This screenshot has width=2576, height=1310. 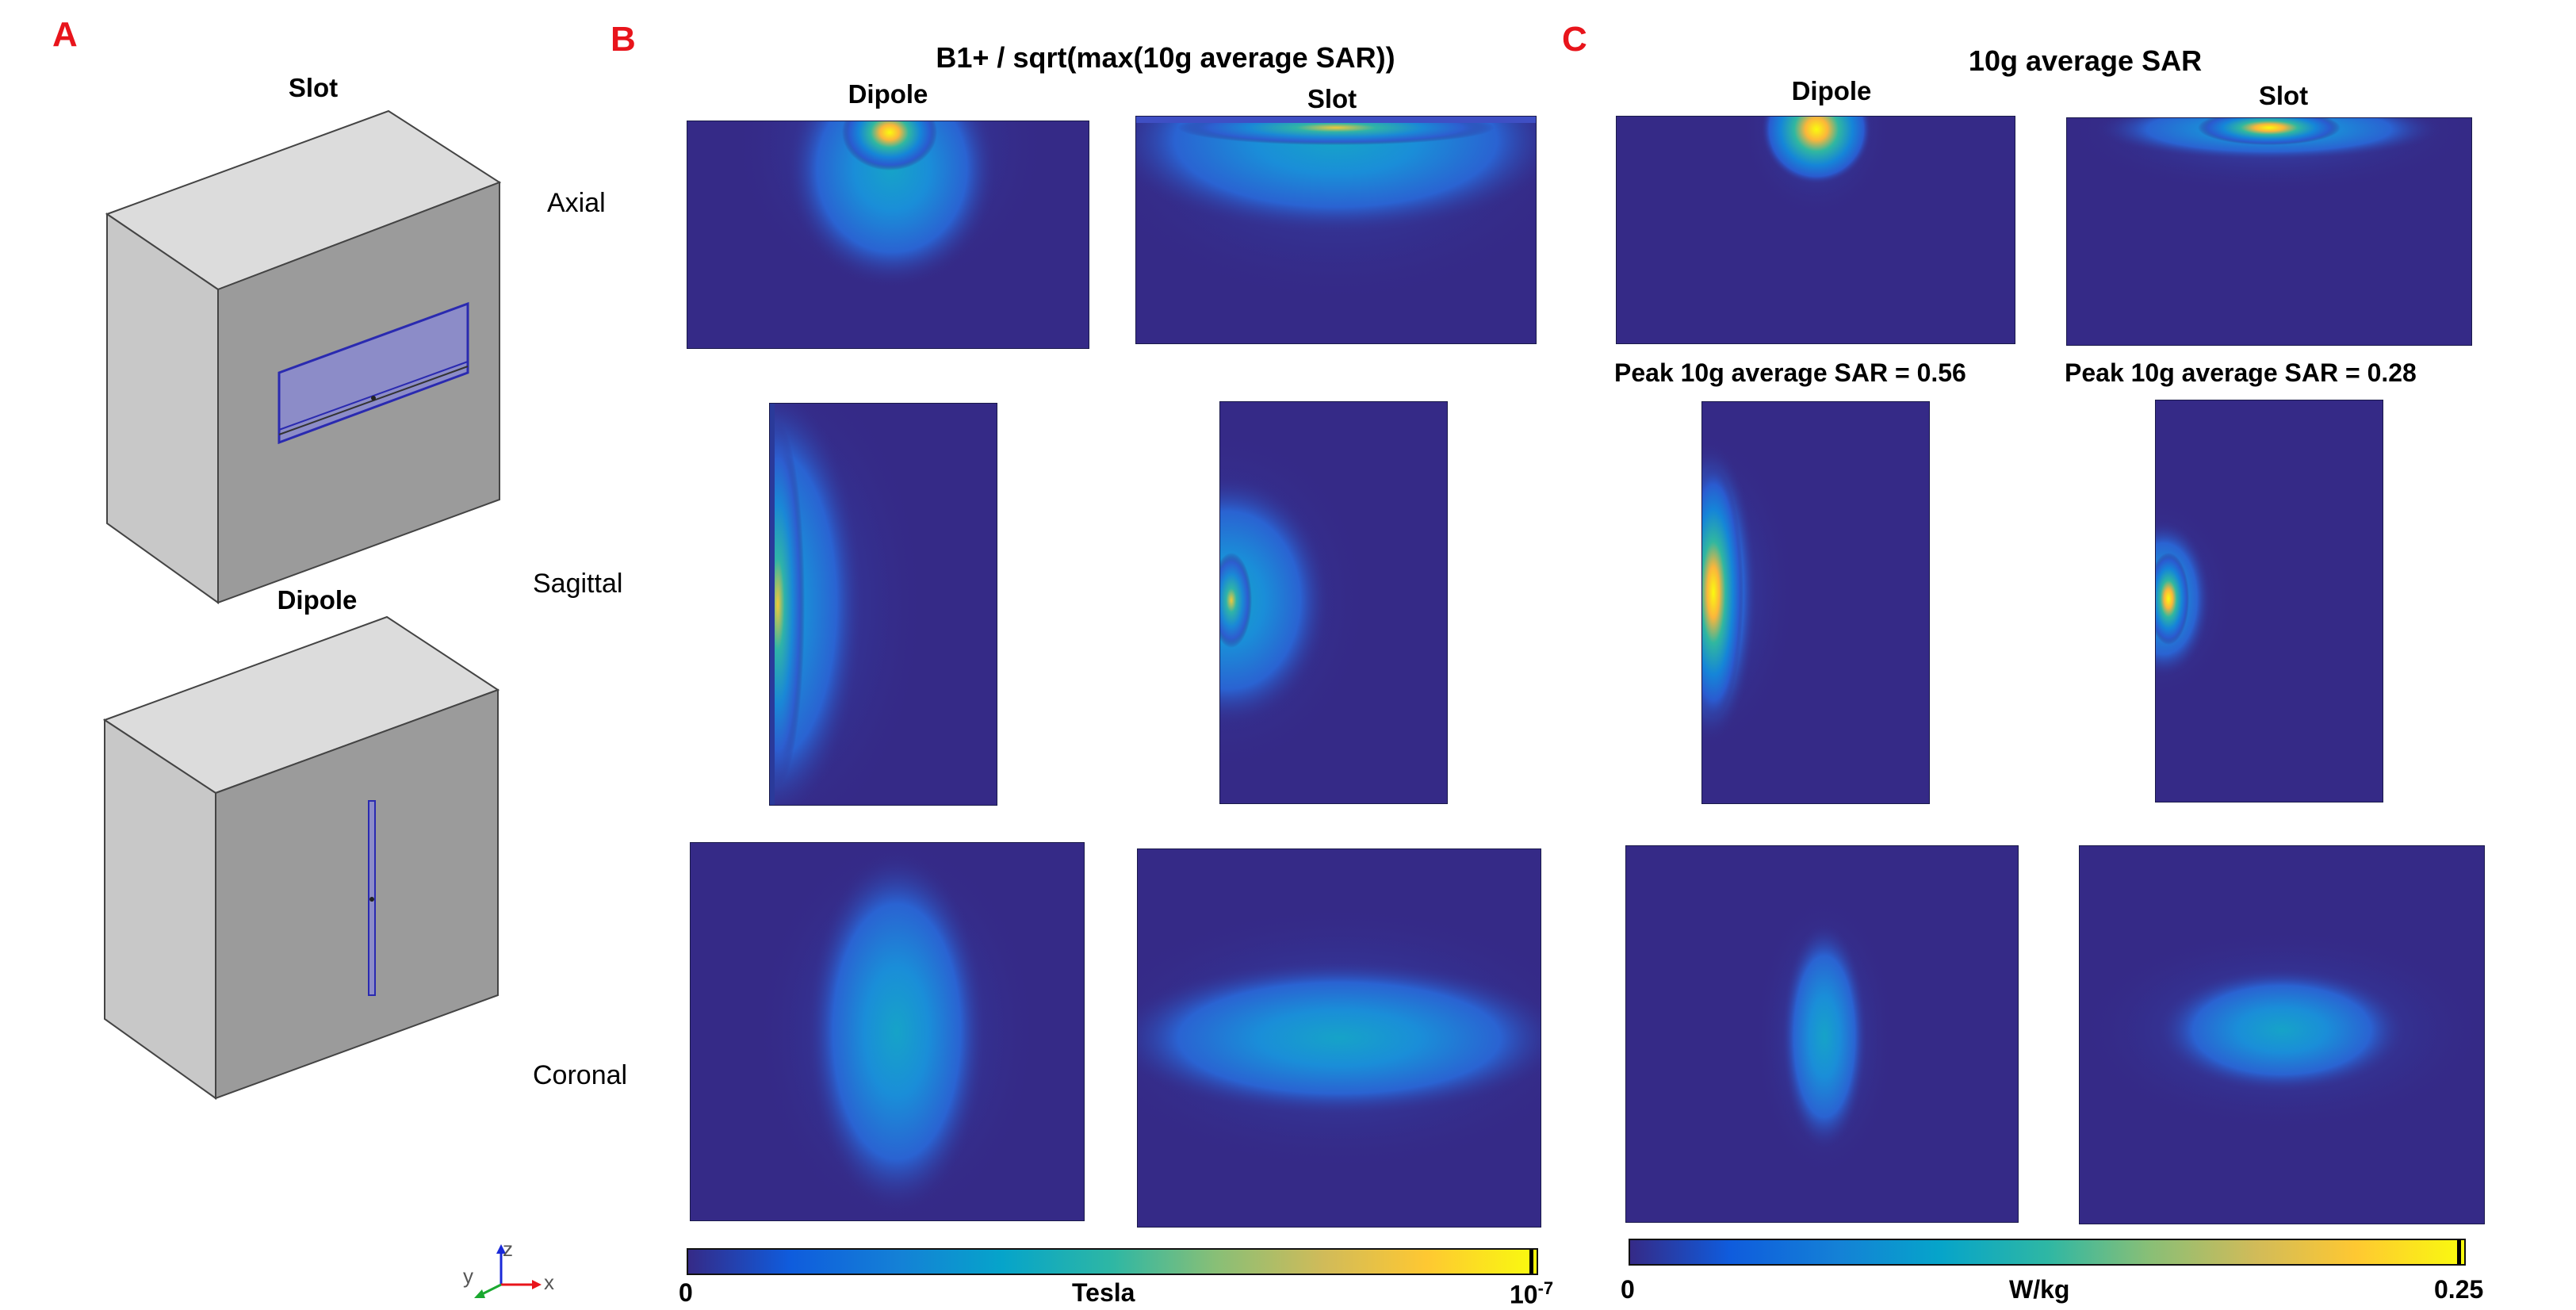 I want to click on map-b-sagittal-slot, so click(x=1333, y=602).